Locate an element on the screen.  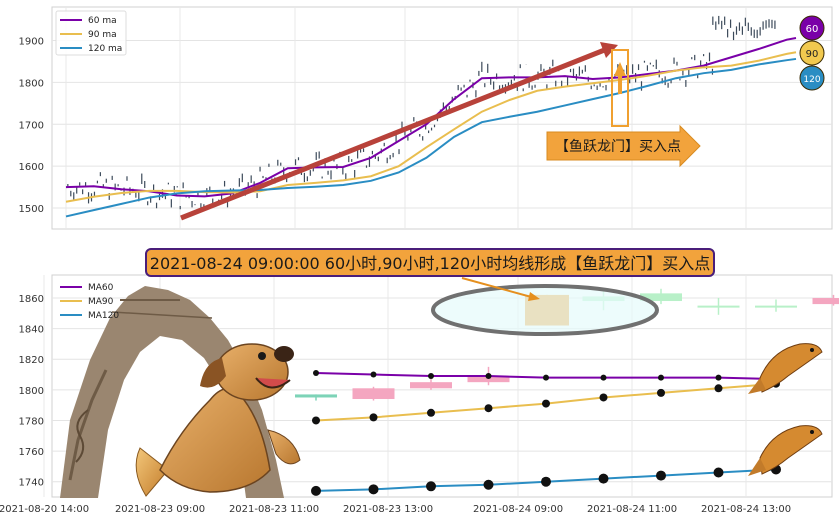
bottom-ytick-label: 1760 is located at coordinates (31, 452).